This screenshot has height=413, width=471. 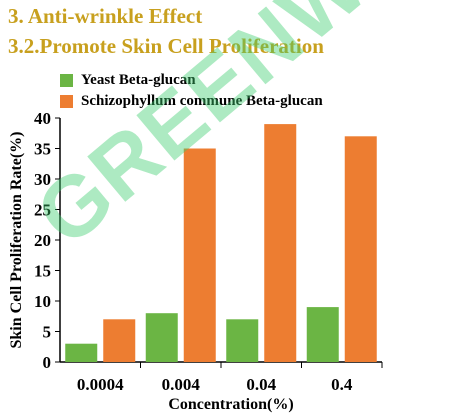 I want to click on legend-item-schizophyllum: Schizophyllum commune Beta-glucan, so click(x=191, y=101).